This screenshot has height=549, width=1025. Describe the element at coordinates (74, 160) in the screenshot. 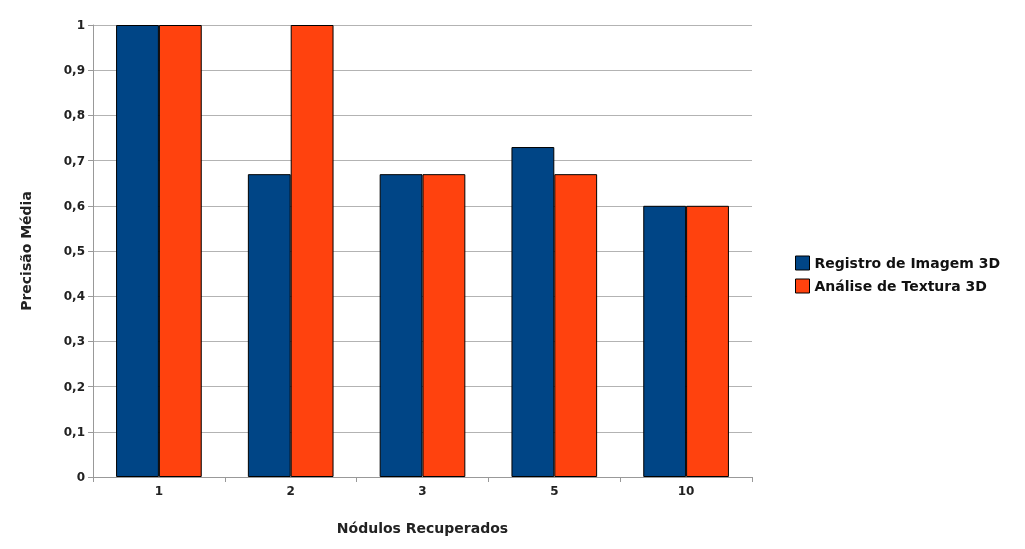

I see `y-tick-label: 0,7` at that location.